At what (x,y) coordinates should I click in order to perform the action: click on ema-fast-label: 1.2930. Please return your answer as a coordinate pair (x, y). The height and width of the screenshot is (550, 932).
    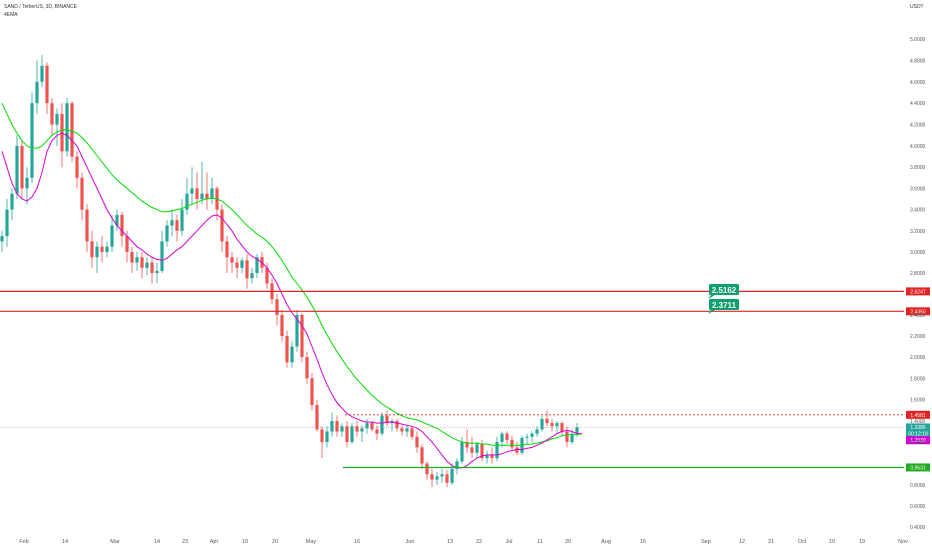
    Looking at the image, I should click on (918, 441).